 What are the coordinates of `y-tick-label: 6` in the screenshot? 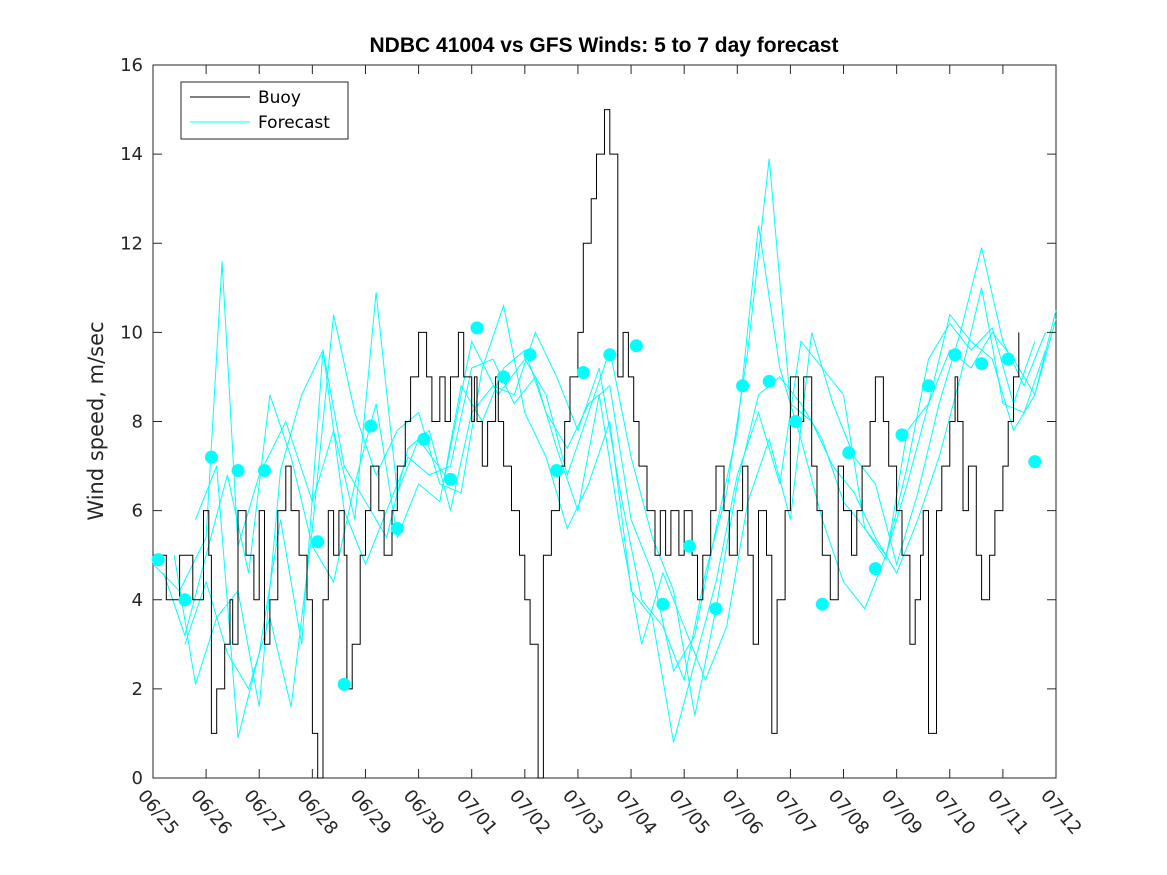 It's located at (137, 511).